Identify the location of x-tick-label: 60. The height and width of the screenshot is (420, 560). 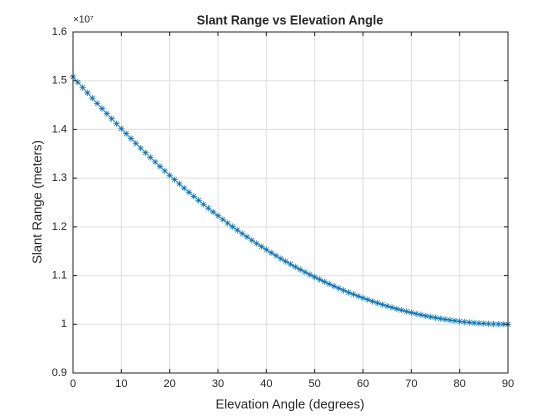
(363, 384).